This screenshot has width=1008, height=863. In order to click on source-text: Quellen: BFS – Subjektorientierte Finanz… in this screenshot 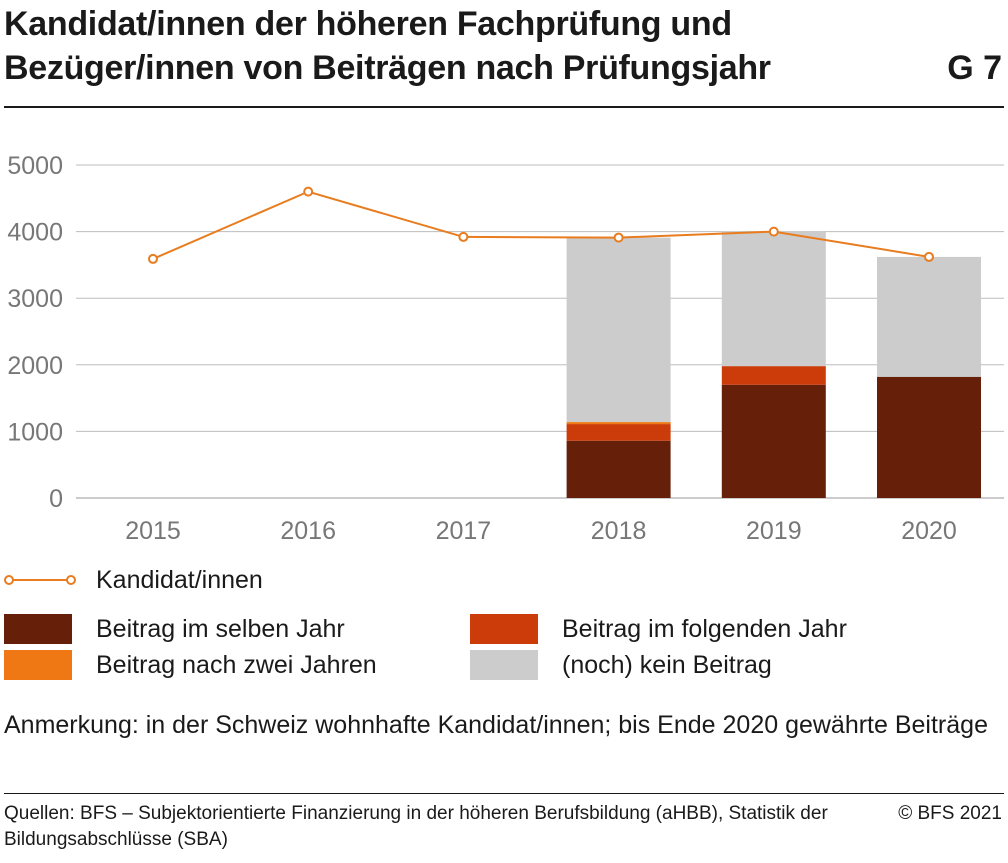, I will do `click(416, 826)`.